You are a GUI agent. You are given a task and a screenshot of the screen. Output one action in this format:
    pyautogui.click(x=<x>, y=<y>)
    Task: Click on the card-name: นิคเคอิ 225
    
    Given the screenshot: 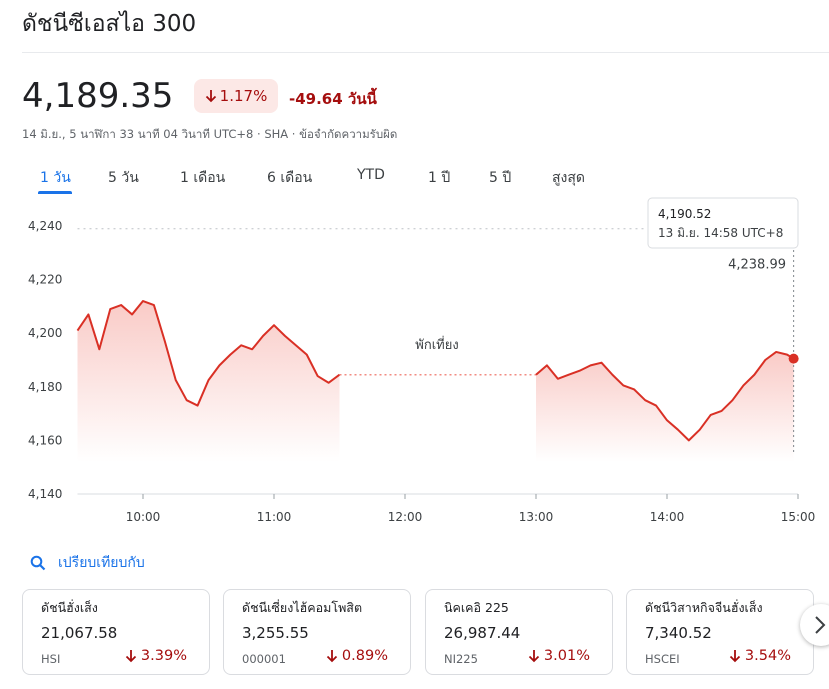 What is the action you would take?
    pyautogui.click(x=476, y=607)
    